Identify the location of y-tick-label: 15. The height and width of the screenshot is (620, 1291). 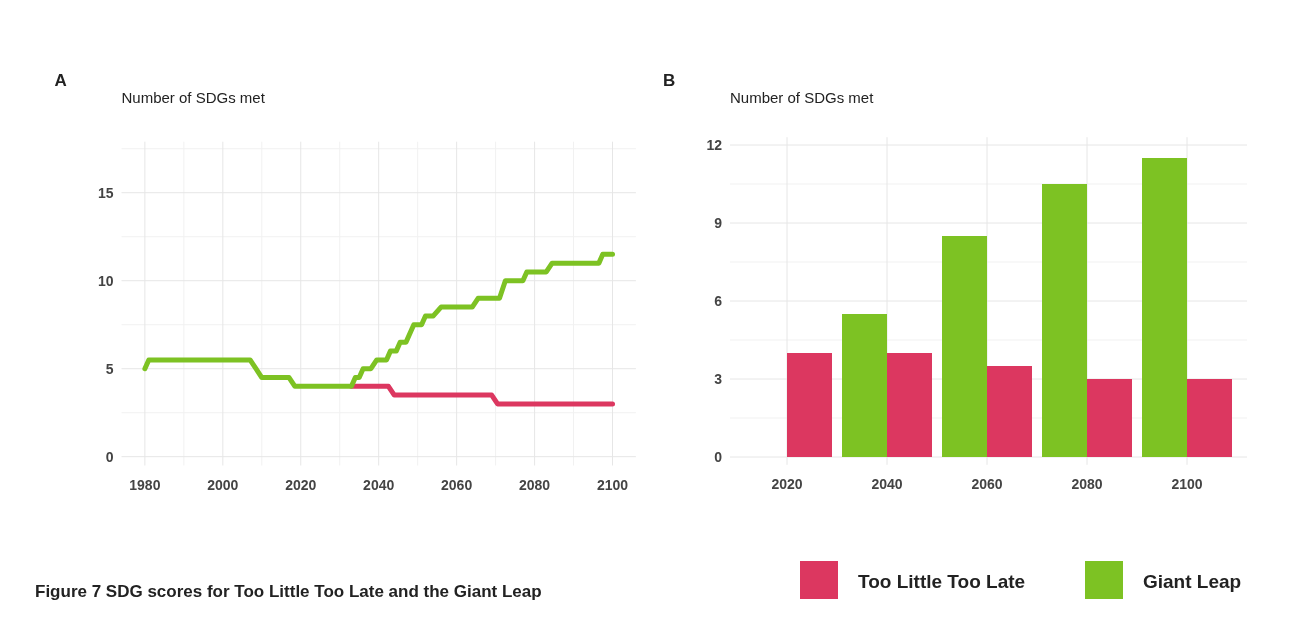
(105, 192).